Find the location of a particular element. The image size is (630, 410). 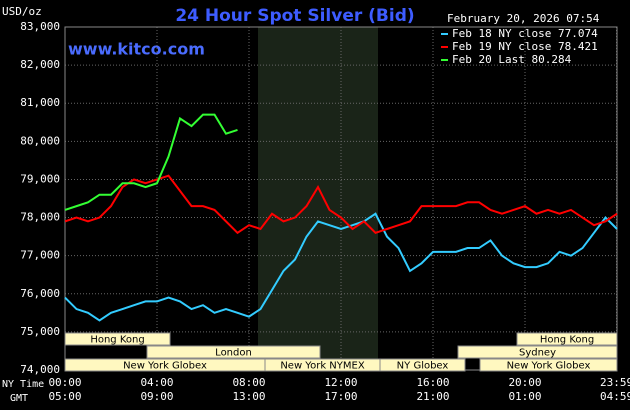

x-tick-label: 00:00 is located at coordinates (64, 382).